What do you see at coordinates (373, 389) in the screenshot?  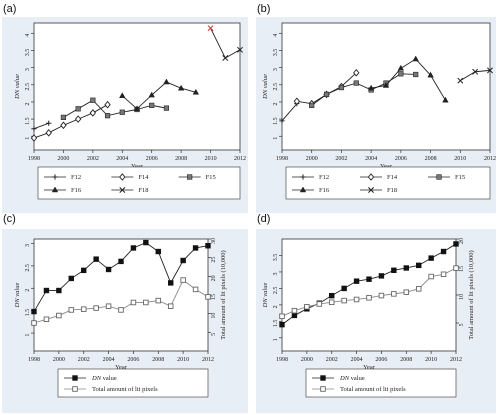 I see `legend-label: Total amount of lit pixels` at bounding box center [373, 389].